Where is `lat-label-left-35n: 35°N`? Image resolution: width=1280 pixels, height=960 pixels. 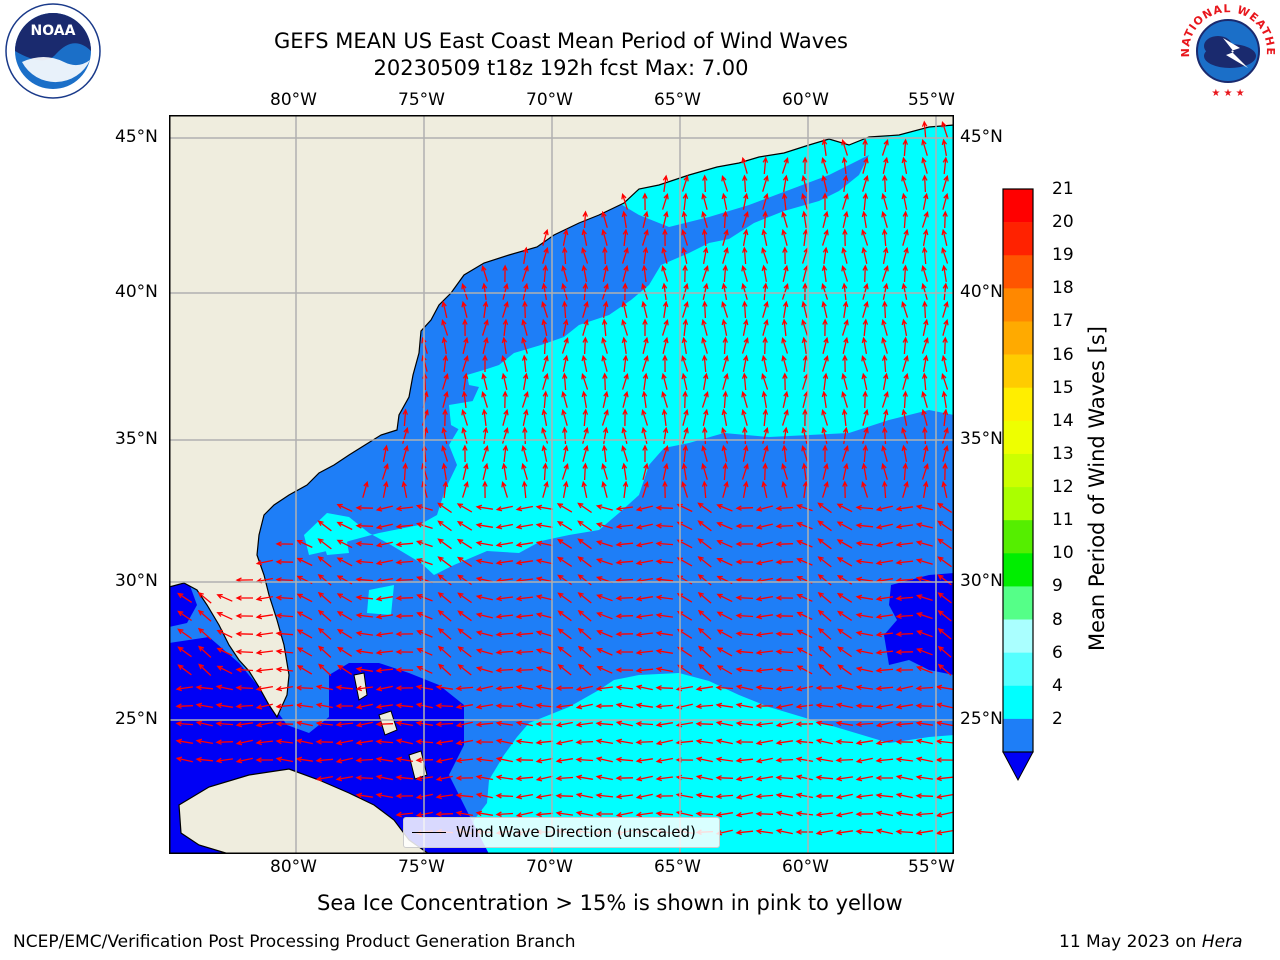
lat-label-left-35n: 35°N is located at coordinates (136, 439).